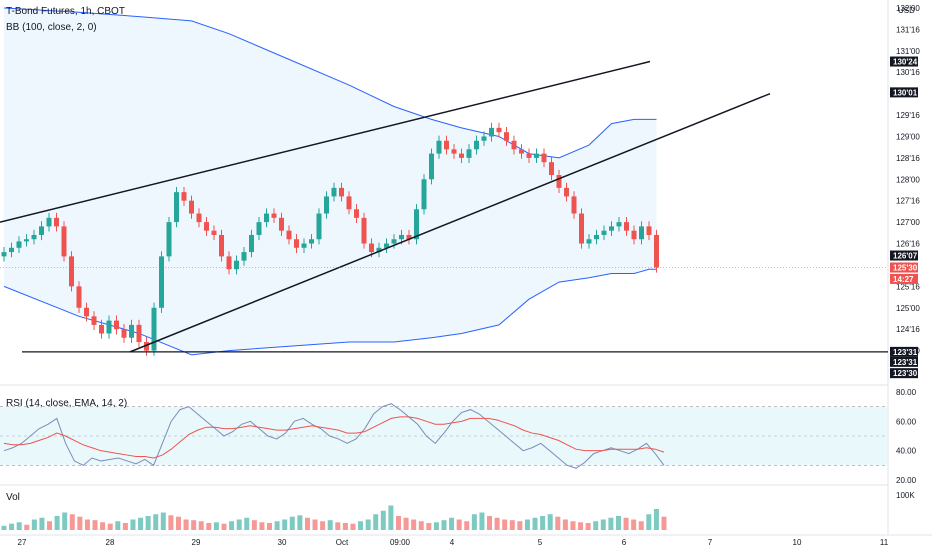  I want to click on price-tick-label: 132'00, so click(908, 8).